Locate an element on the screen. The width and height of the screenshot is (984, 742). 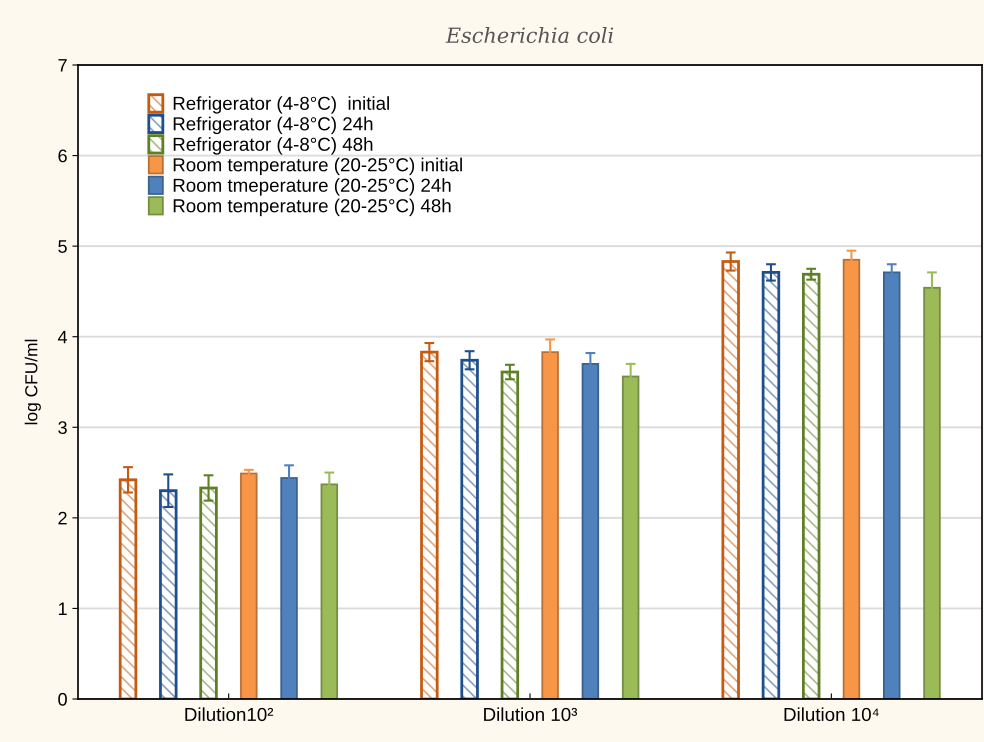
legend-label: Room temperature (20-25°C) initial is located at coordinates (318, 167).